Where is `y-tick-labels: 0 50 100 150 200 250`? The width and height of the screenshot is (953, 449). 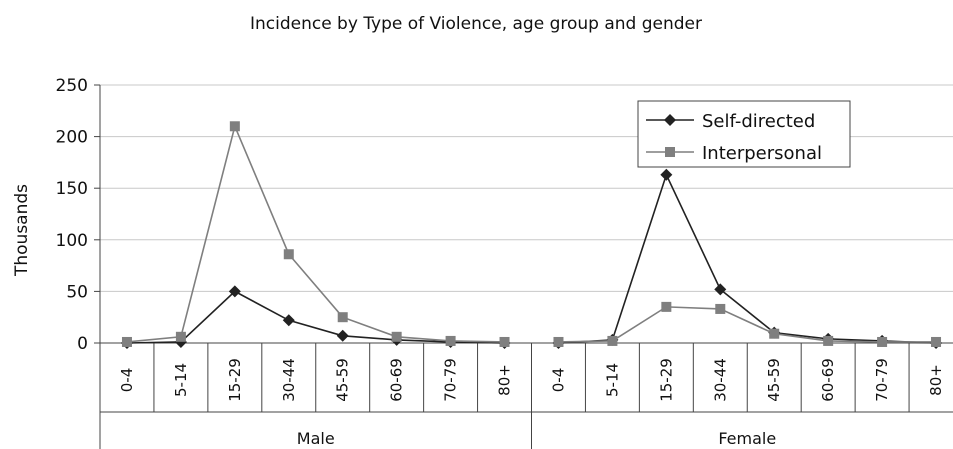 y-tick-labels: 0 50 100 150 200 250 is located at coordinates (72, 215).